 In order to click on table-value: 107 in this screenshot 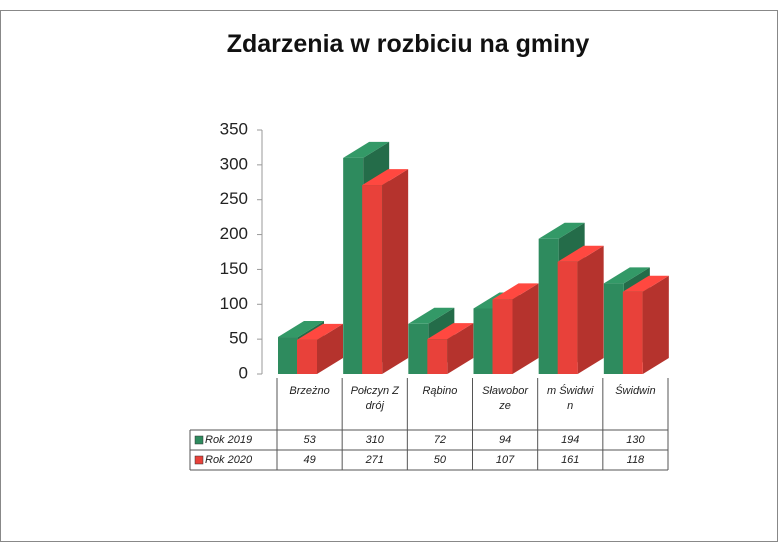, I will do `click(505, 460)`.